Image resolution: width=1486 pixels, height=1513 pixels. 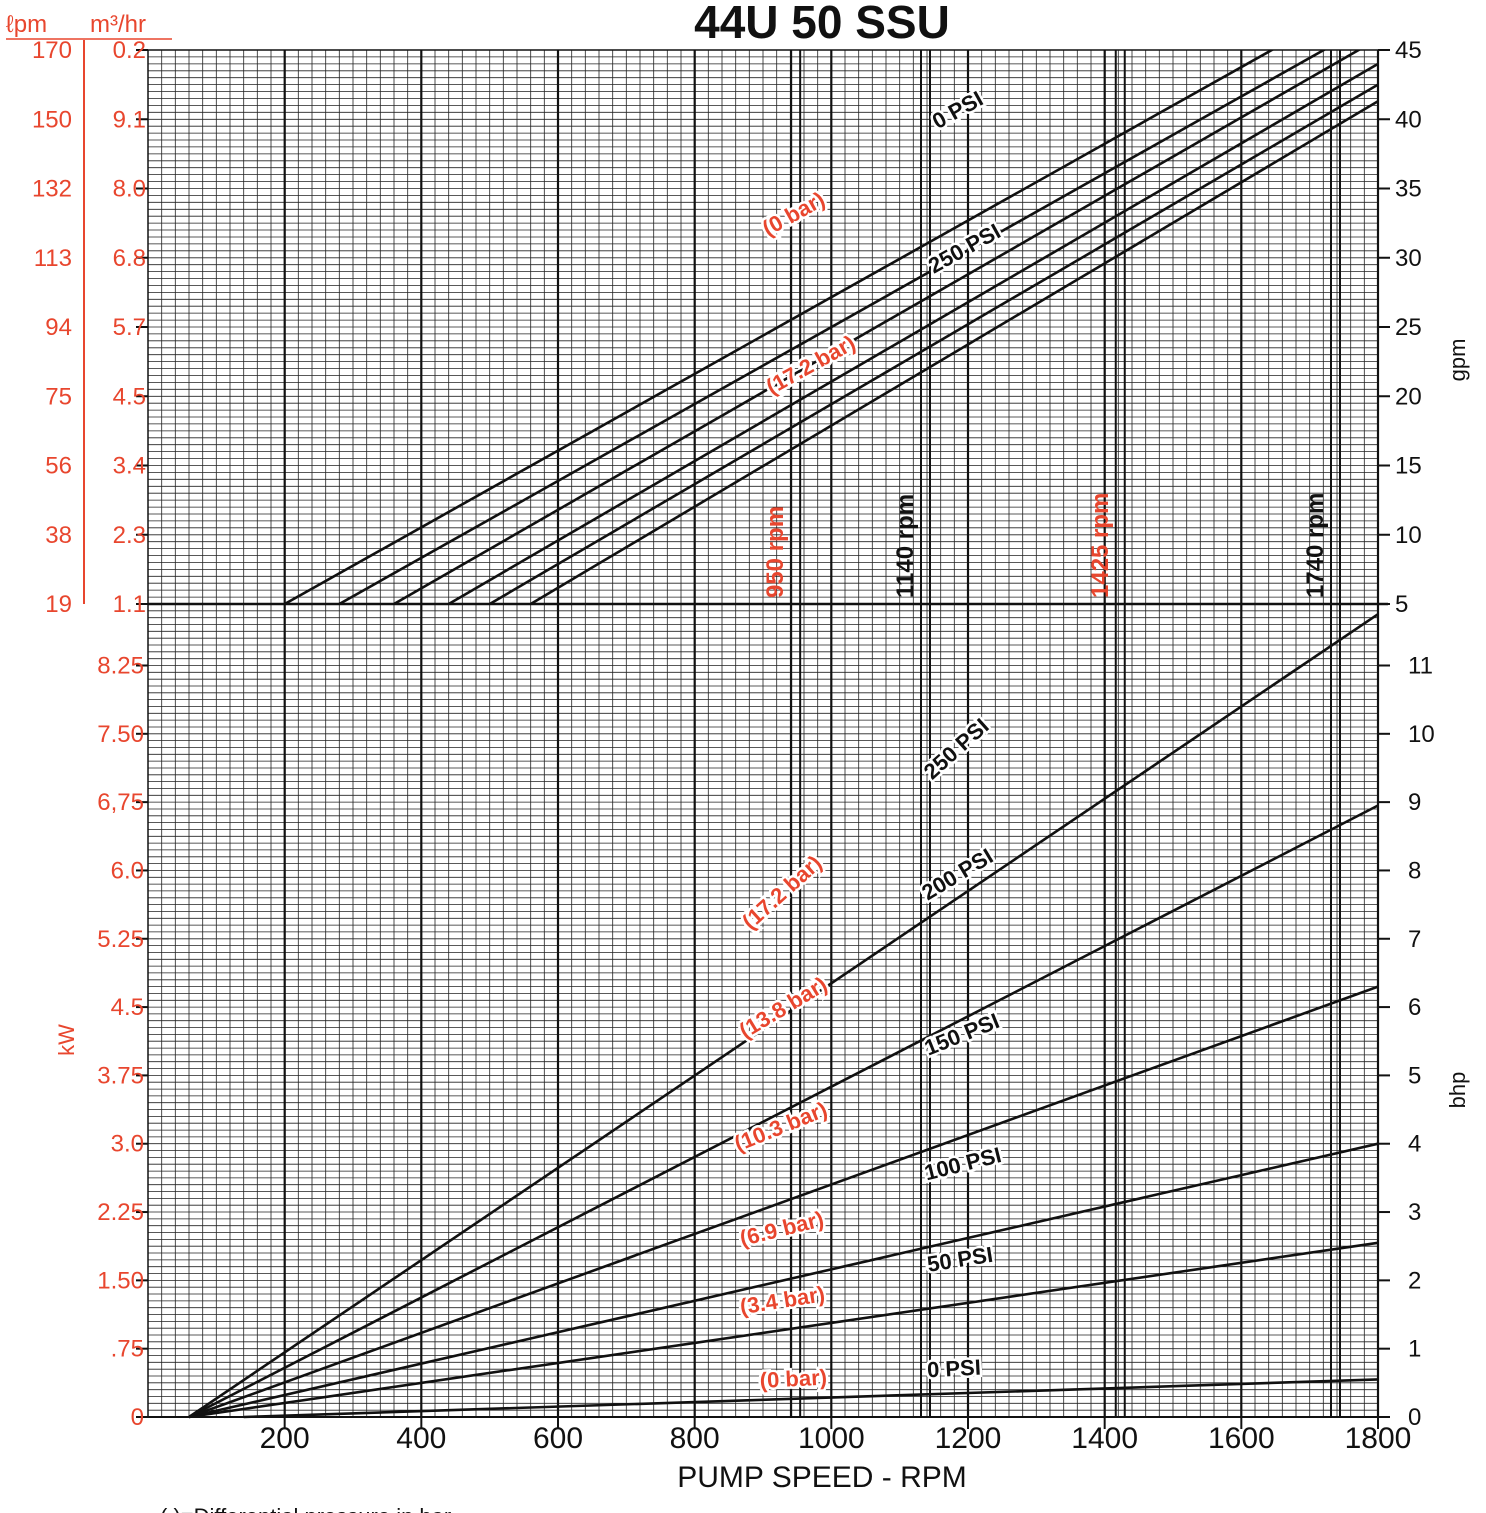 What do you see at coordinates (129, 189) in the screenshot?
I see `m3hr-tick-label: 8.0` at bounding box center [129, 189].